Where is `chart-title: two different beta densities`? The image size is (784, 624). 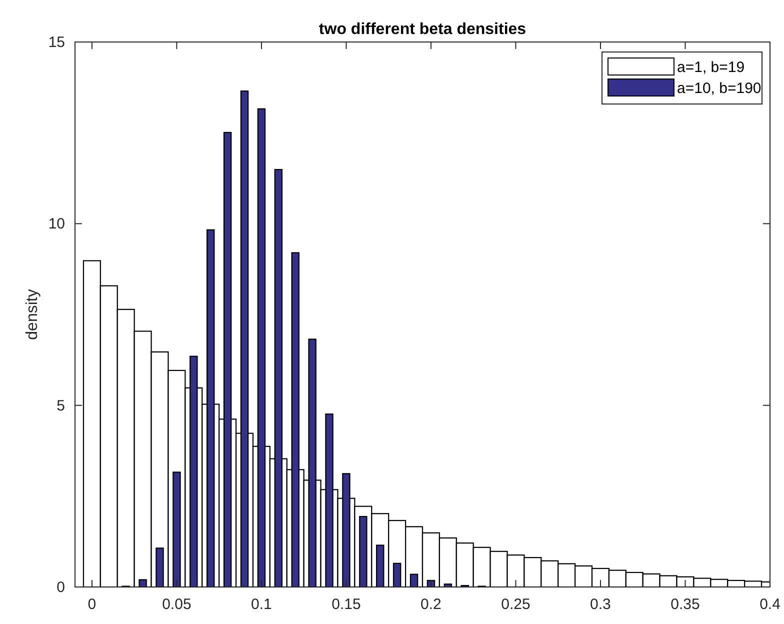
chart-title: two different beta densities is located at coordinates (422, 29).